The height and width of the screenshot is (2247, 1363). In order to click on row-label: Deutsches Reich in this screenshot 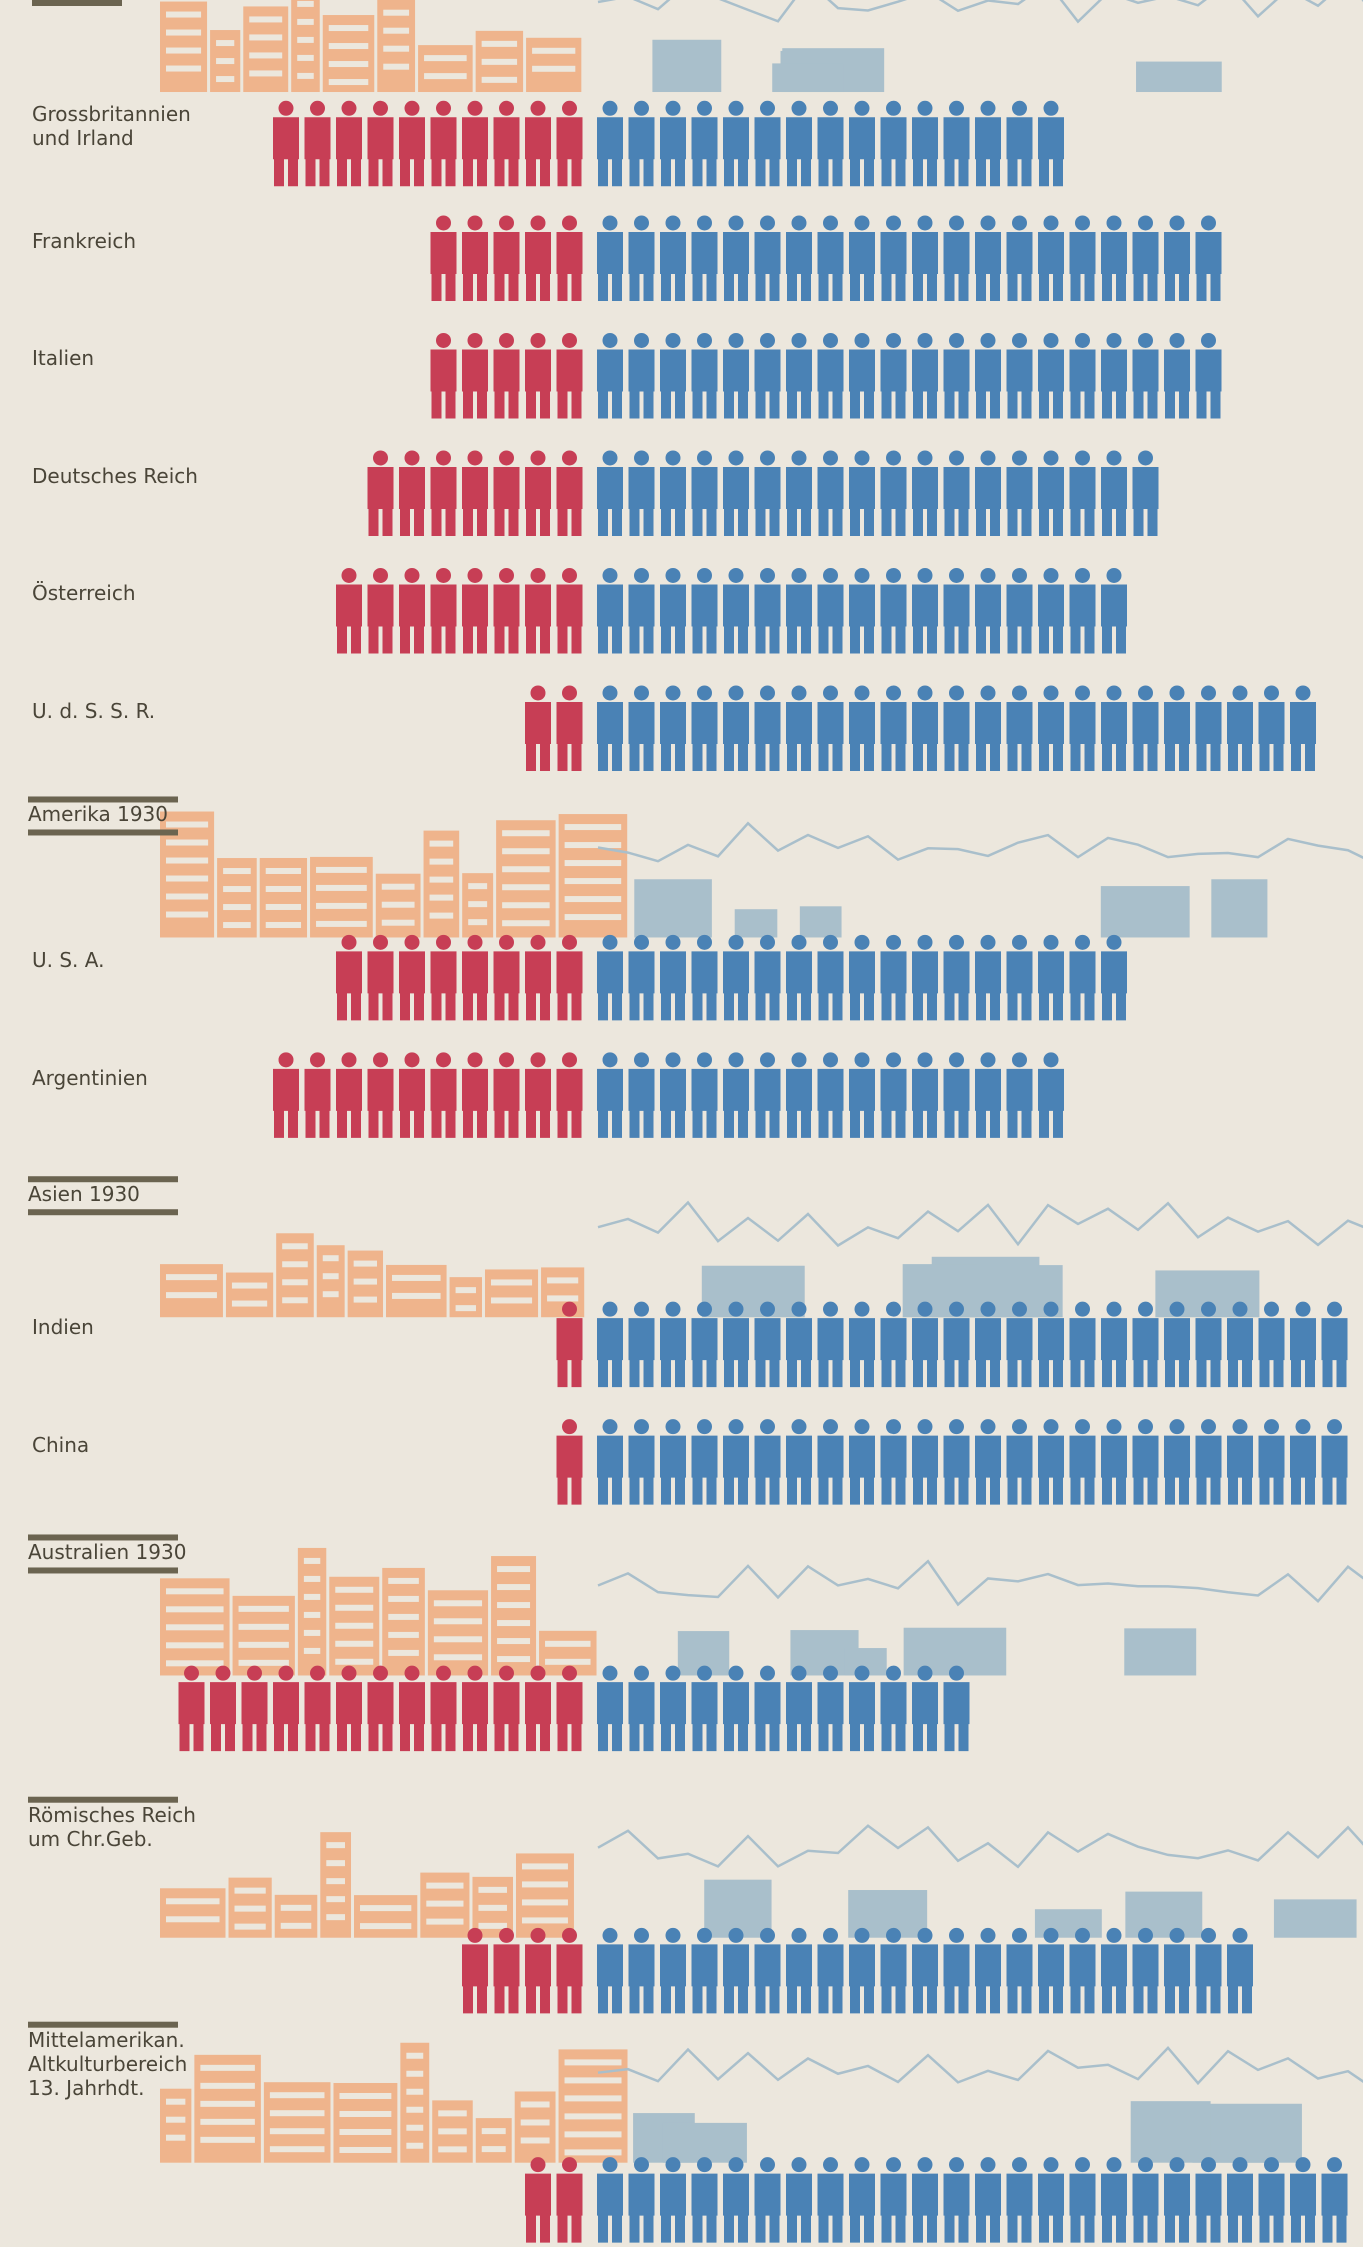, I will do `click(115, 475)`.